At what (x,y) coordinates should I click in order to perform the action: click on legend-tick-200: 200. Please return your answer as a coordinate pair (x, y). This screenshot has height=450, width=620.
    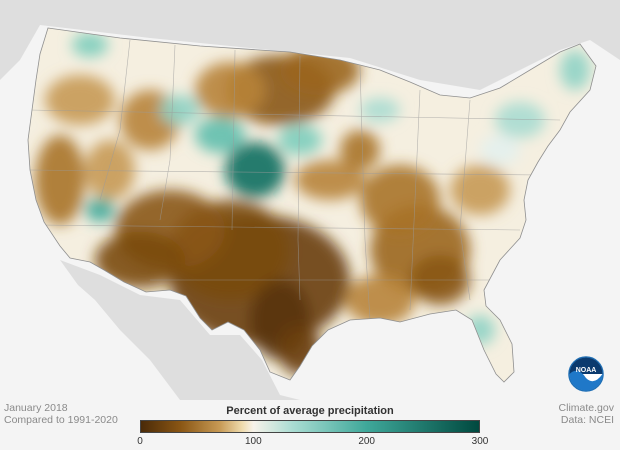
    Looking at the image, I should click on (366, 441).